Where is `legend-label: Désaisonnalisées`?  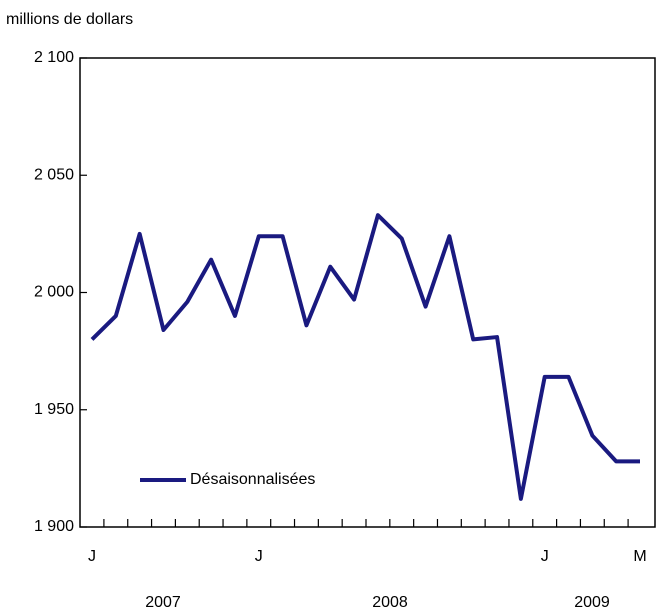 legend-label: Désaisonnalisées is located at coordinates (252, 479).